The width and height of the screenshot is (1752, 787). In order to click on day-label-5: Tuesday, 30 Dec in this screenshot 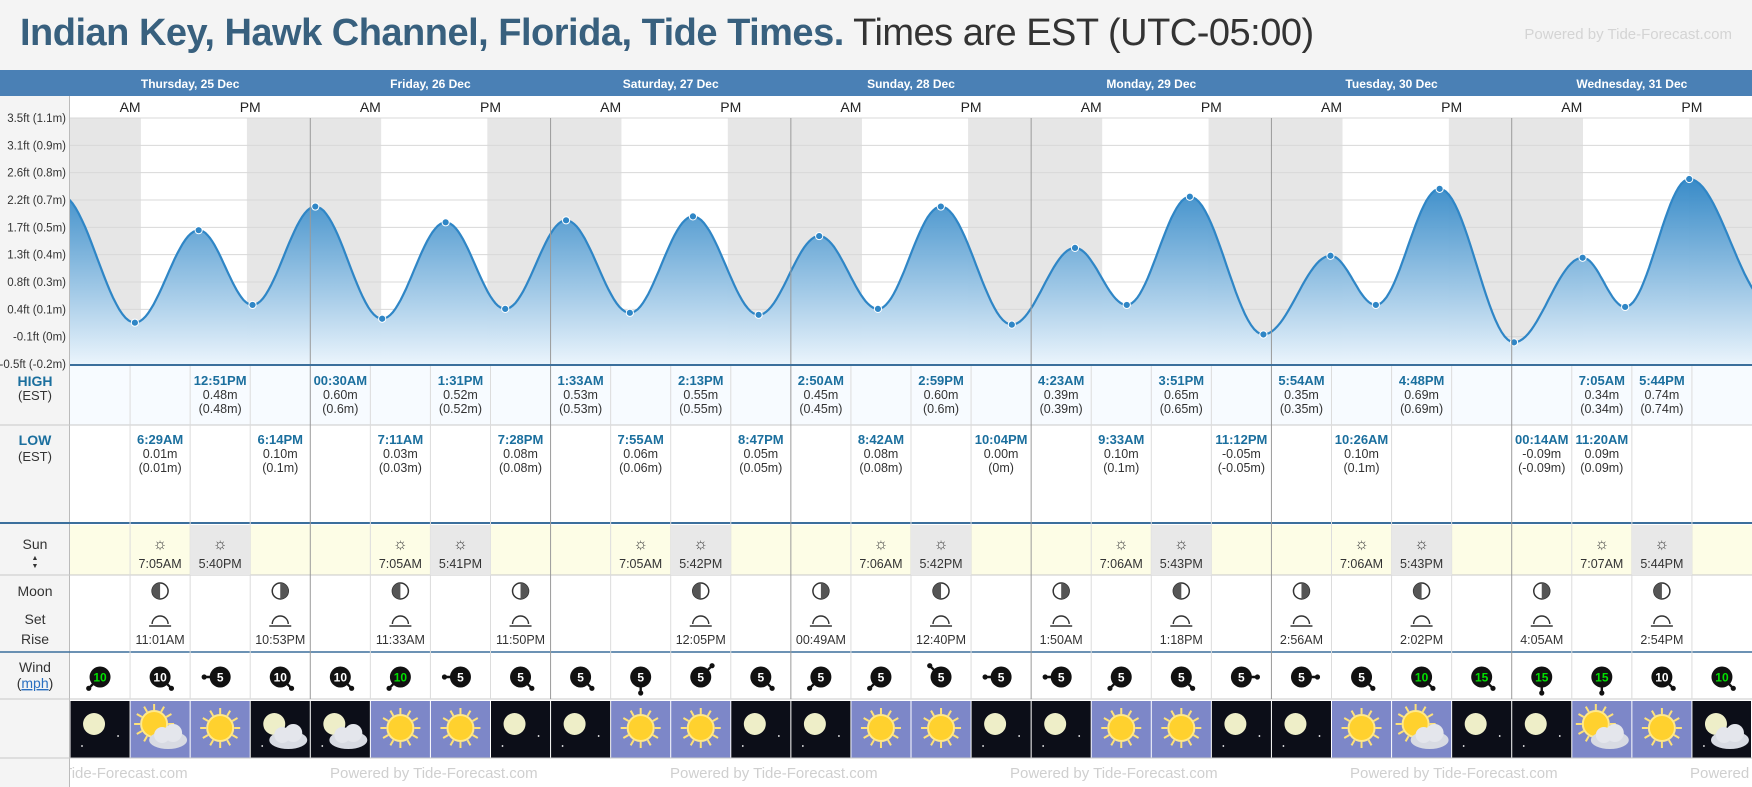, I will do `click(1391, 84)`.